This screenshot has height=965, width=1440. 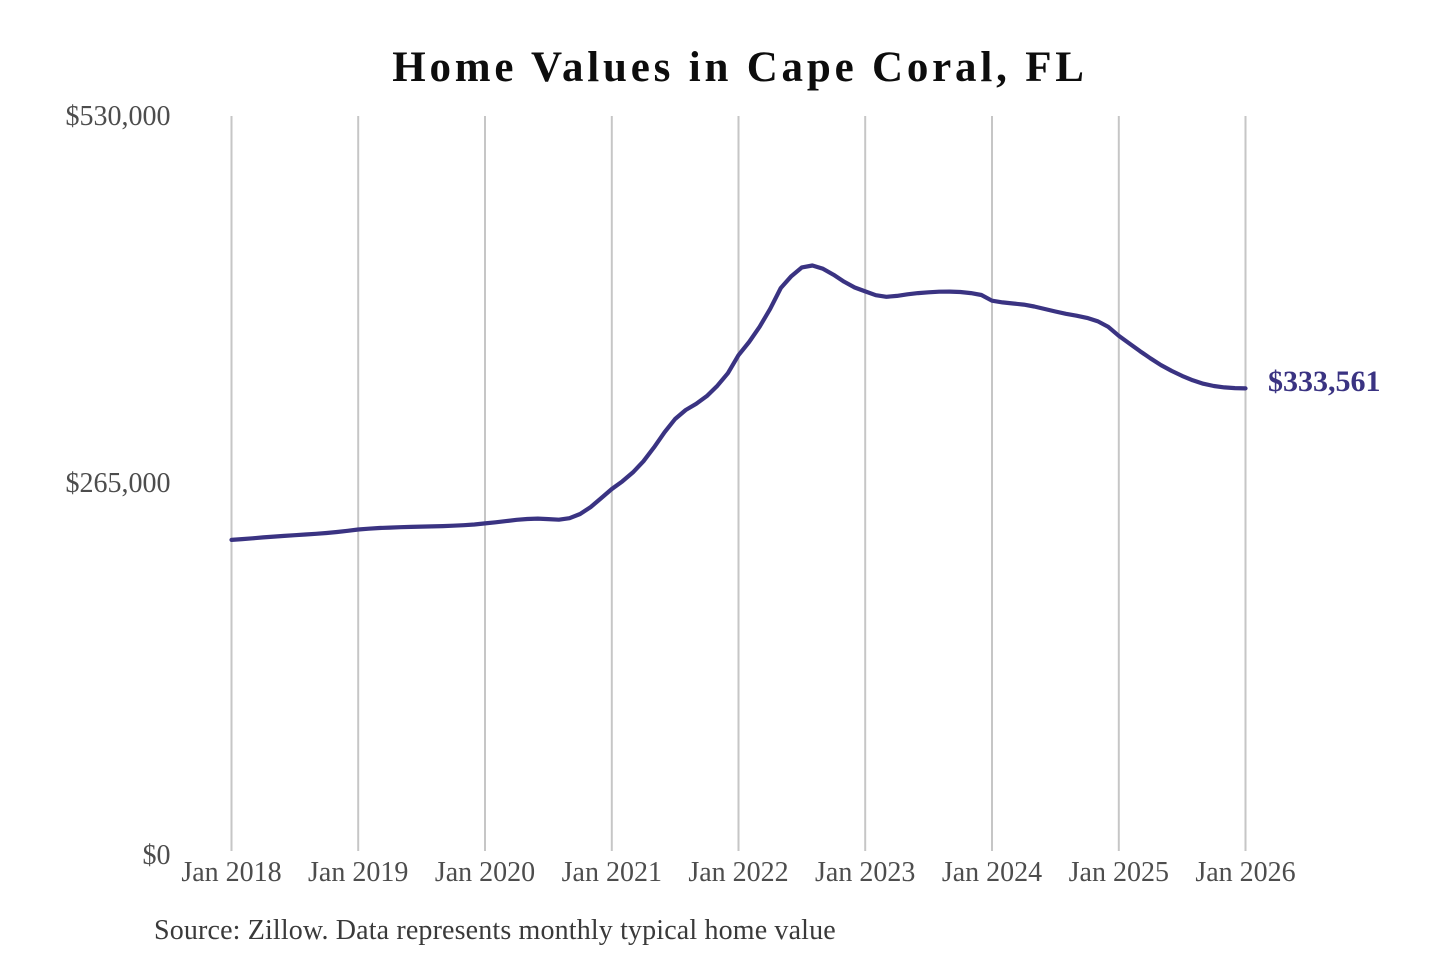 What do you see at coordinates (157, 855) in the screenshot?
I see `svg-text: $0` at bounding box center [157, 855].